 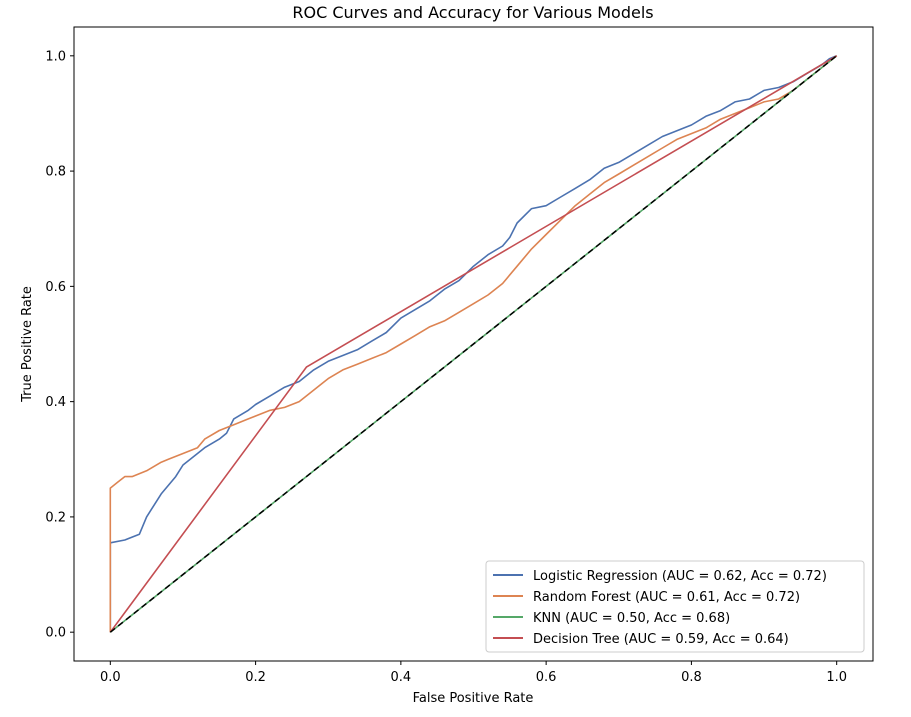 What do you see at coordinates (55, 402) in the screenshot?
I see `y-tick-label: 0.4` at bounding box center [55, 402].